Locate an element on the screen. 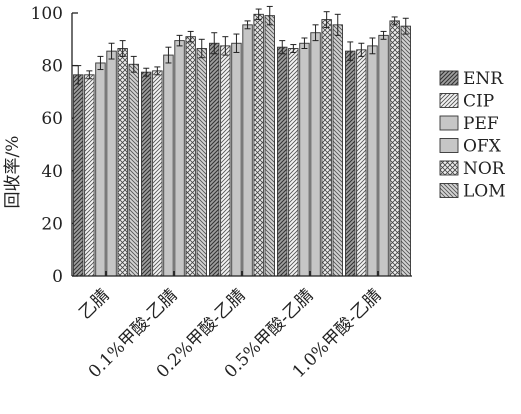 The height and width of the screenshot is (414, 521). y-axis: 0 20 40 60 80 100 is located at coordinates (54, 145).